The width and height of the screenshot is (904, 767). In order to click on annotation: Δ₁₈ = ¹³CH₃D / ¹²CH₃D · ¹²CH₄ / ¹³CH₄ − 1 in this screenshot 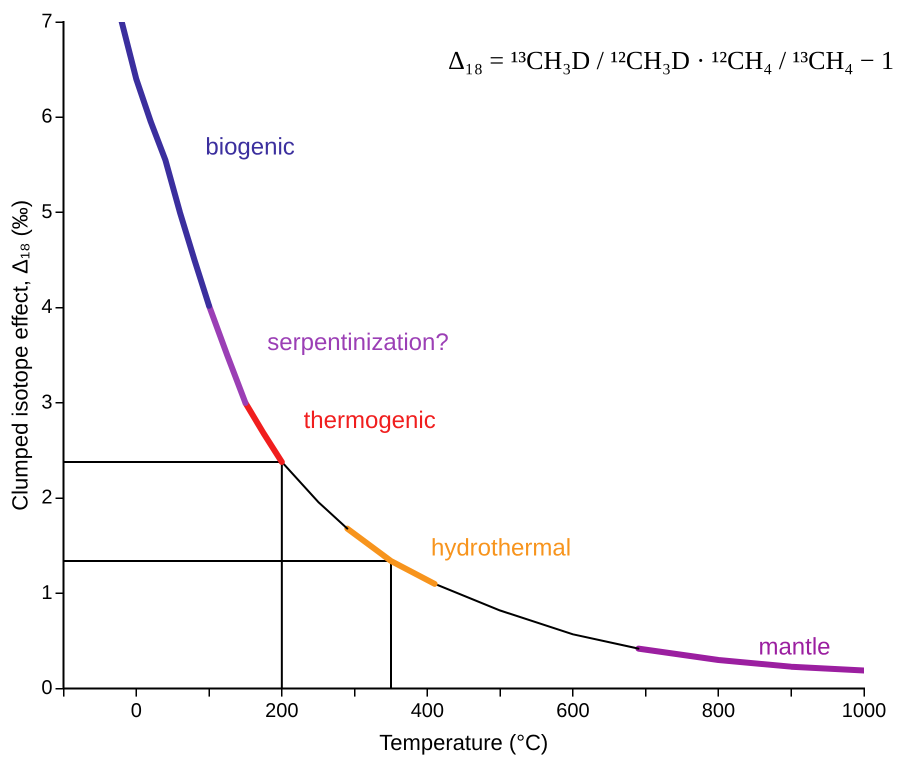, I will do `click(671, 60)`.